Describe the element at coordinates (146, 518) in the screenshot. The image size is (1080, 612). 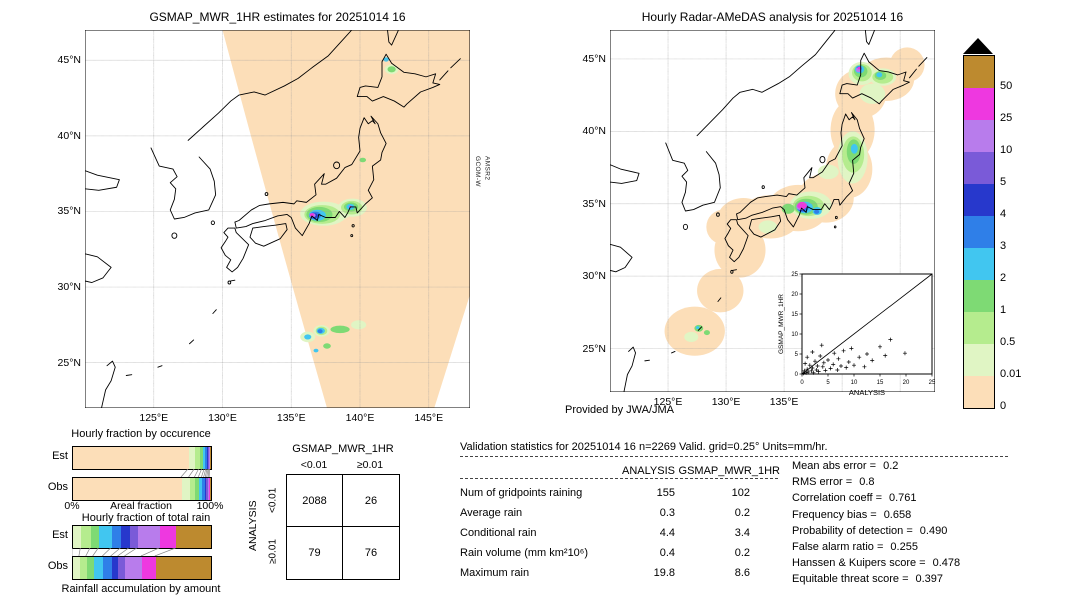
I see `totalrain-title: Hourly fraction of total rain` at that location.